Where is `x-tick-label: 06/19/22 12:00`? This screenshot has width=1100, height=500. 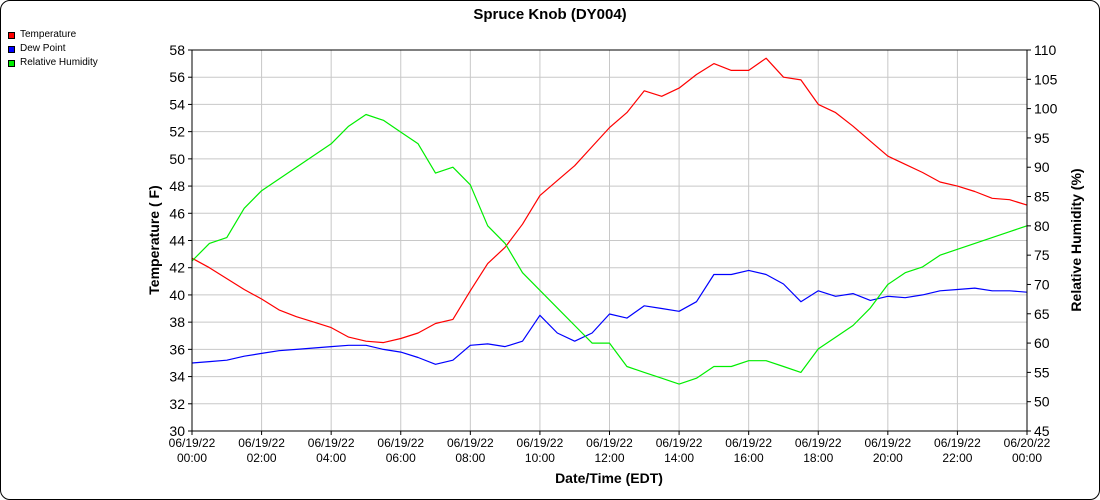 x-tick-label: 06/19/22 12:00 is located at coordinates (609, 450).